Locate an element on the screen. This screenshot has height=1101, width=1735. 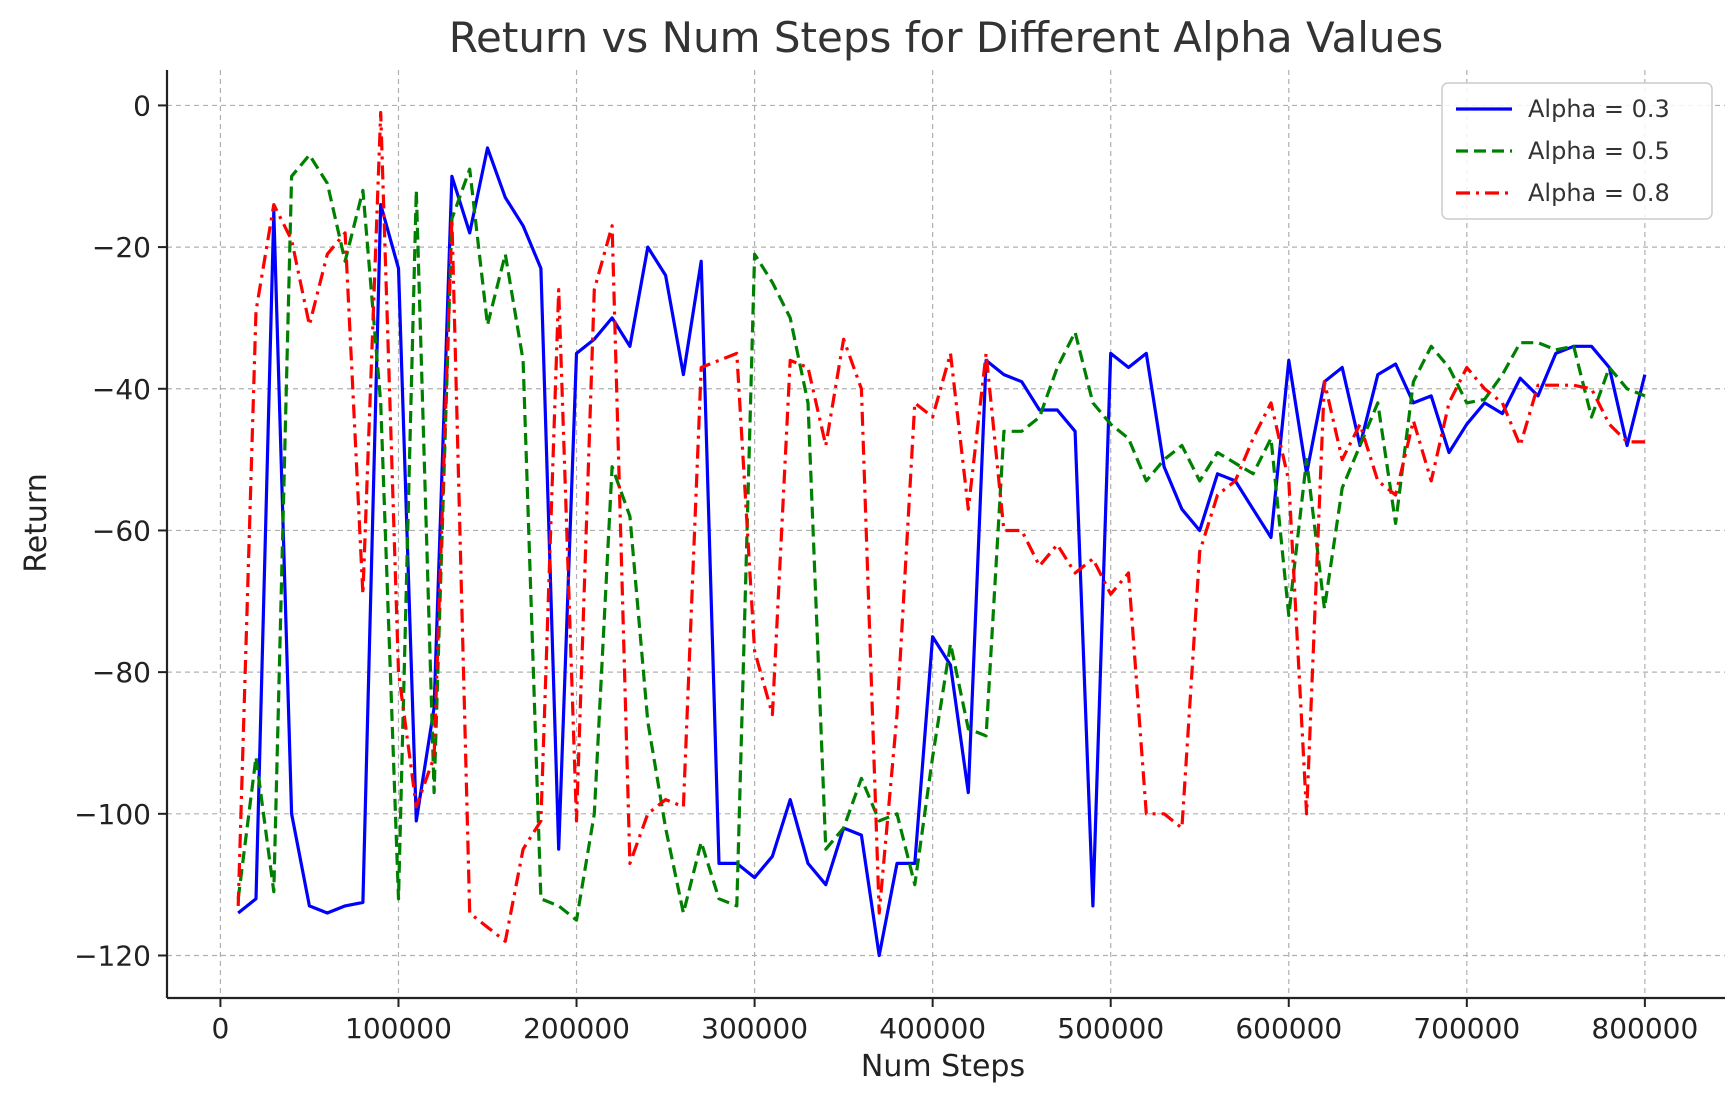
y-tick-label: 0 is located at coordinates (142, 105).